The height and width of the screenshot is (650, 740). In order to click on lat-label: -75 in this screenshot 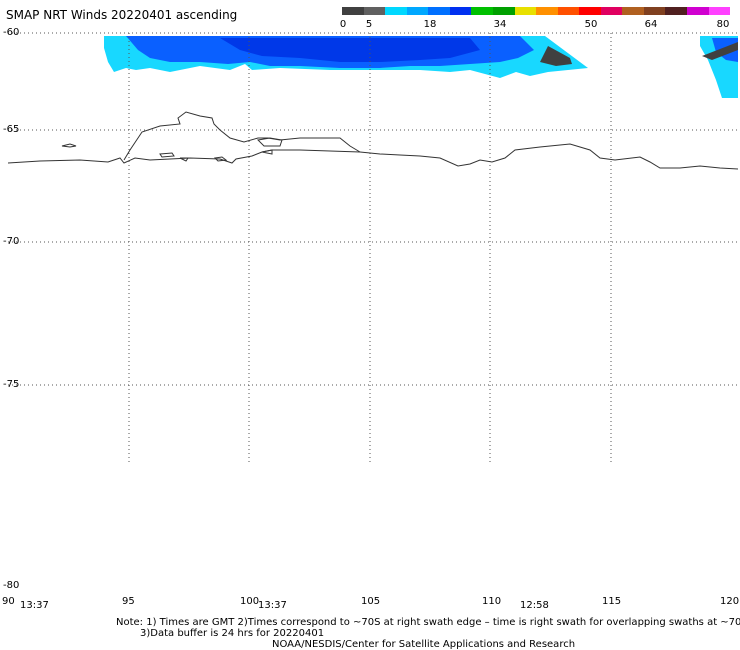, I will do `click(11, 384)`.